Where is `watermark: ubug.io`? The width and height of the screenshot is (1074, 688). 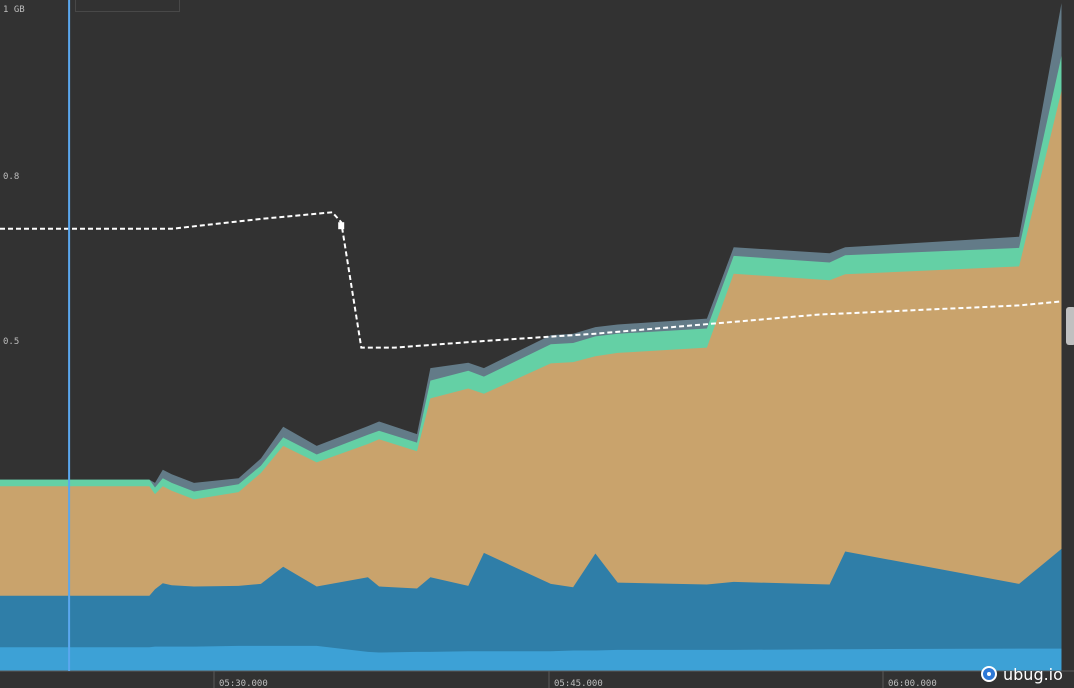
watermark: ubug.io is located at coordinates (1022, 674).